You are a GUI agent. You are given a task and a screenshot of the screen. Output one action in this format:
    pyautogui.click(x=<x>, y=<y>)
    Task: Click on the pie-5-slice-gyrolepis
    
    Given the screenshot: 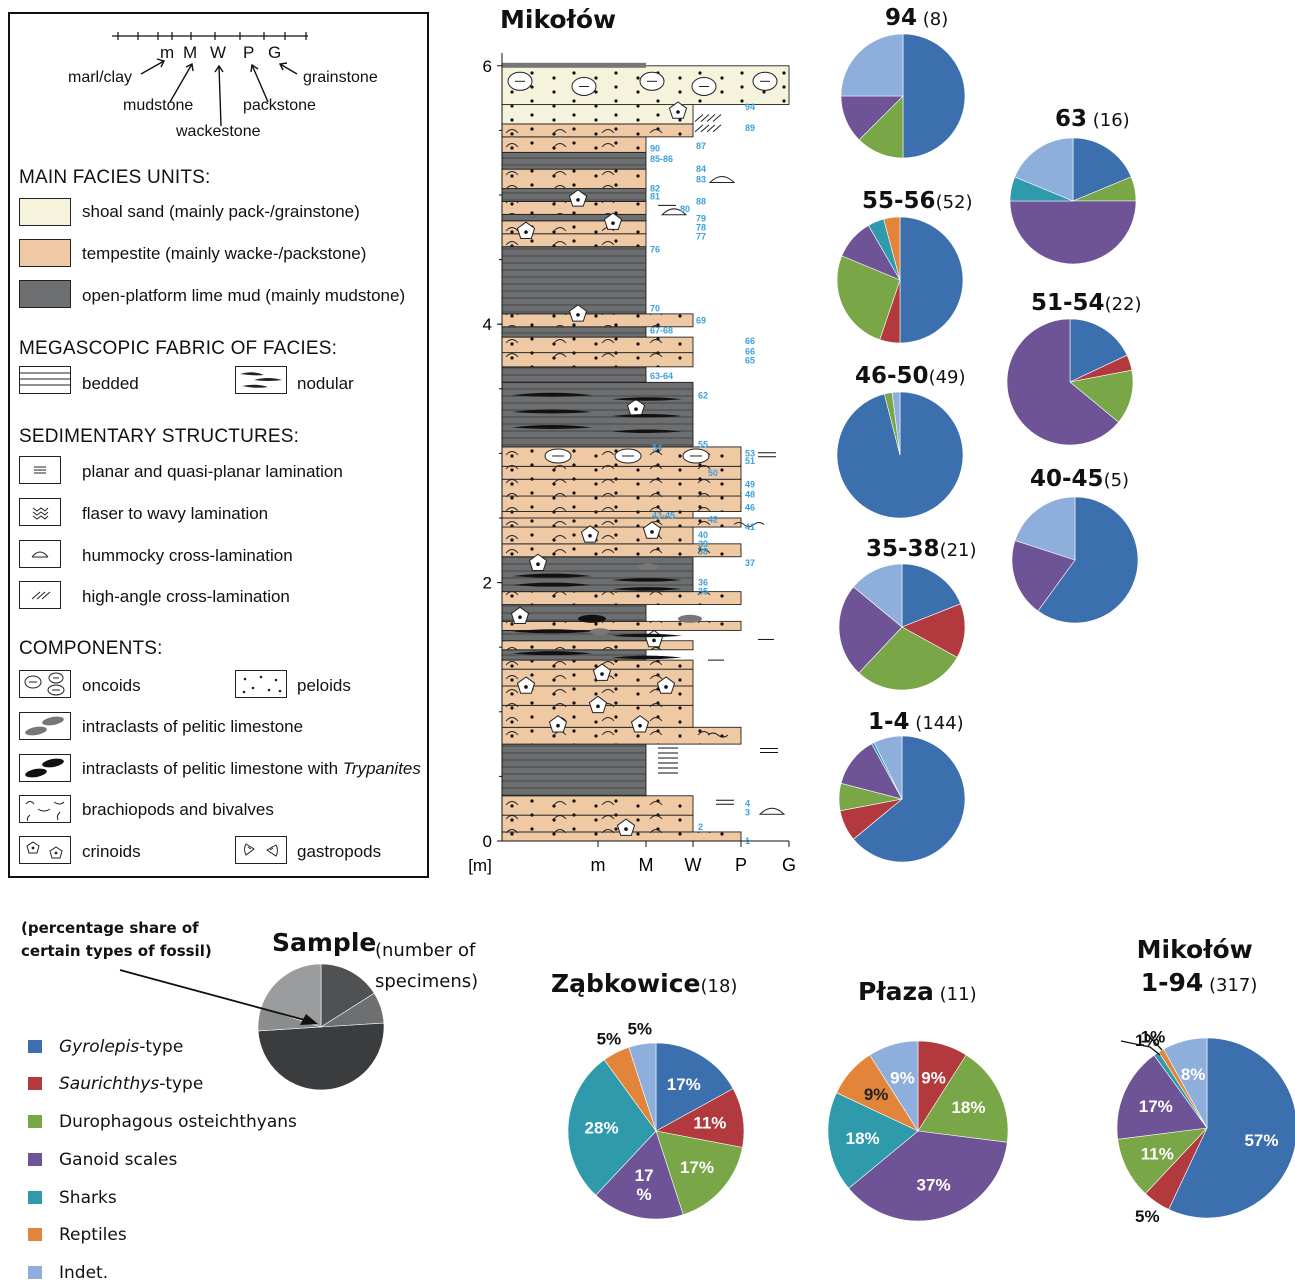 What is the action you would take?
    pyautogui.click(x=1088, y=560)
    